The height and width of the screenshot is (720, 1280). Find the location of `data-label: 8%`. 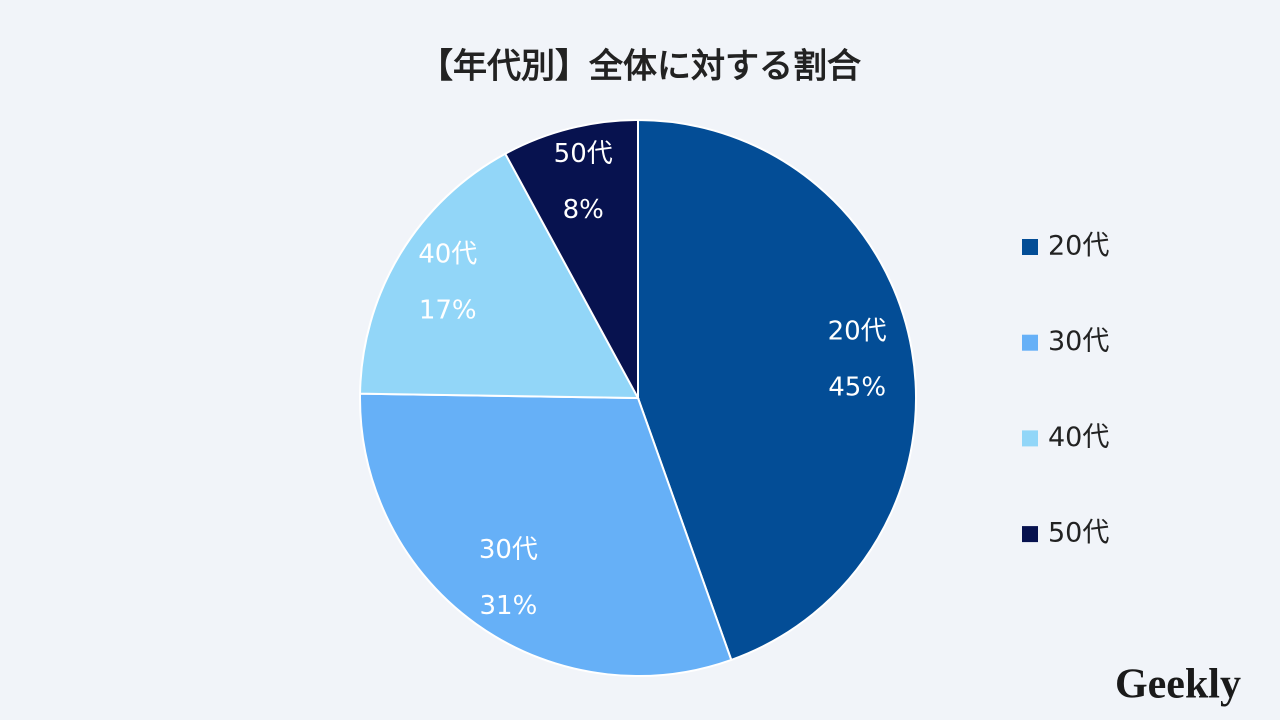

data-label: 8% is located at coordinates (583, 210).